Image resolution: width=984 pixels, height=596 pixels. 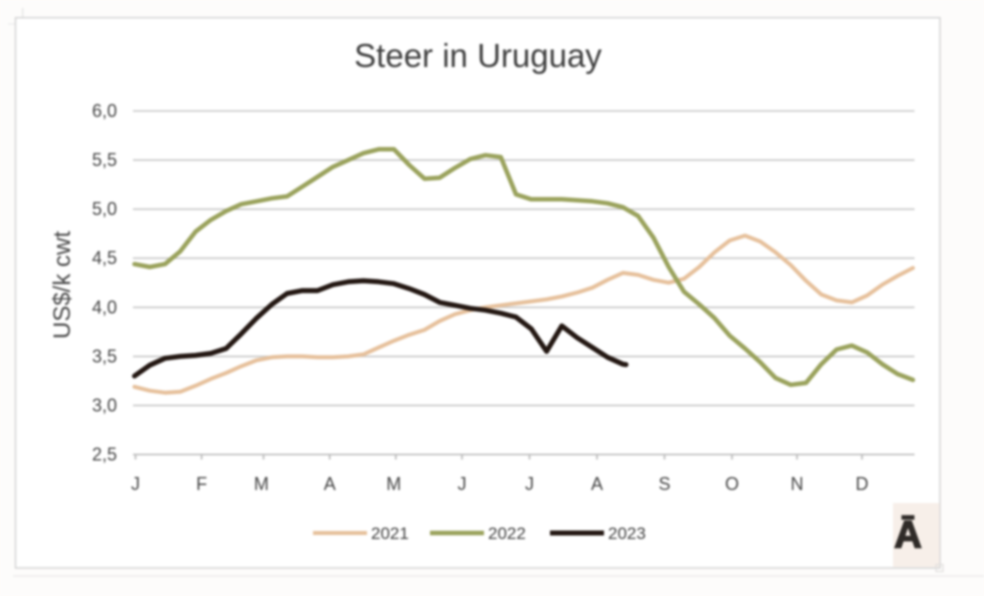 I want to click on svg-text: F, so click(x=201, y=484).